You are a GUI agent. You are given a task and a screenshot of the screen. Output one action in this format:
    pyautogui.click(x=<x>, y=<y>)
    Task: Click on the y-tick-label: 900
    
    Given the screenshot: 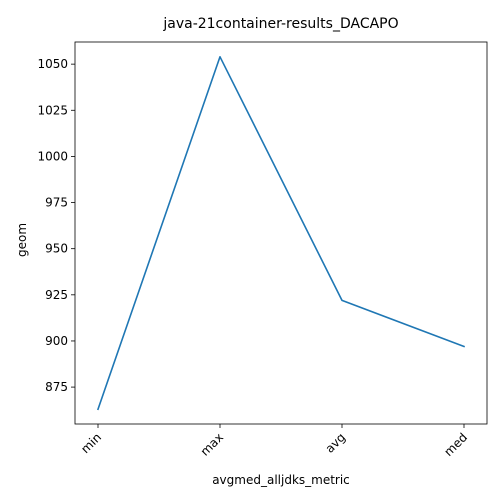 What is the action you would take?
    pyautogui.click(x=56, y=341)
    